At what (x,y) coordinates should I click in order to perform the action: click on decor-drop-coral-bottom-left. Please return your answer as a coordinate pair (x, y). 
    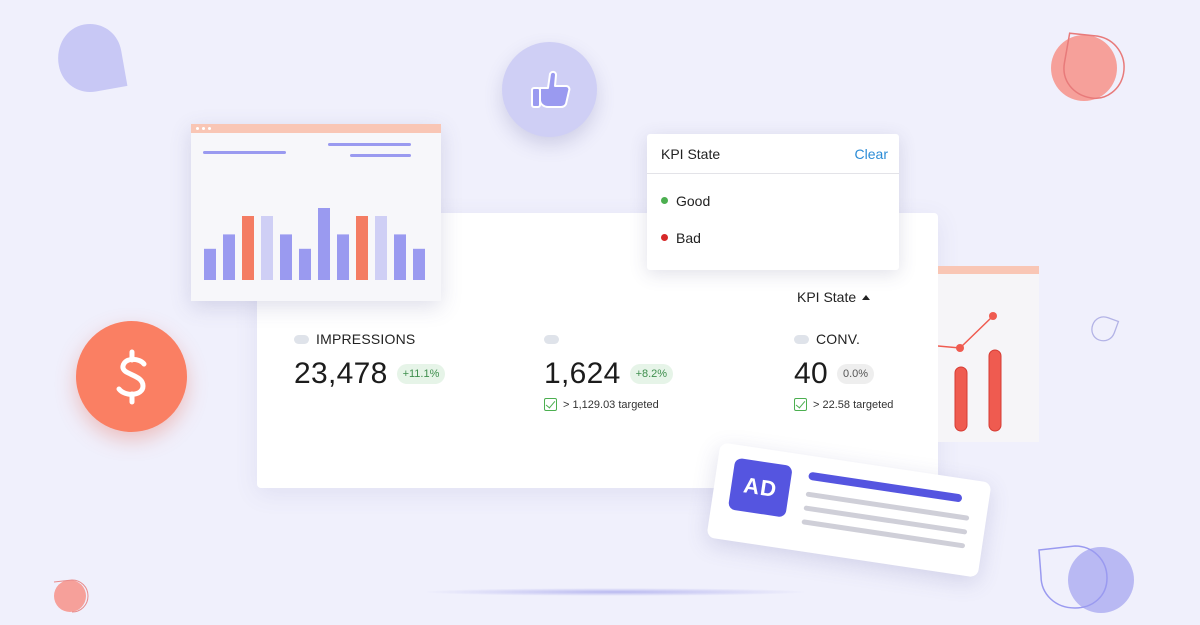
    Looking at the image, I should click on (71, 596).